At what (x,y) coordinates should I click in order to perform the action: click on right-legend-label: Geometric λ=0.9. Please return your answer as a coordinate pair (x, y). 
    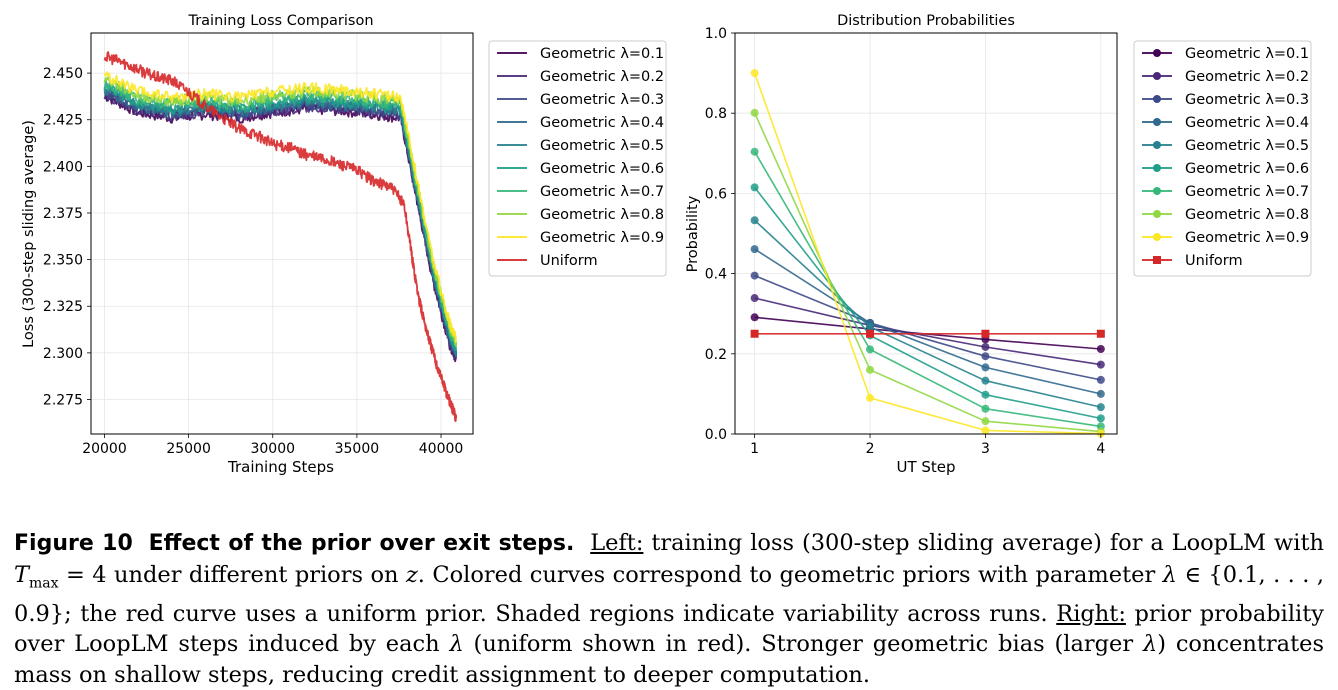
    Looking at the image, I should click on (1247, 238).